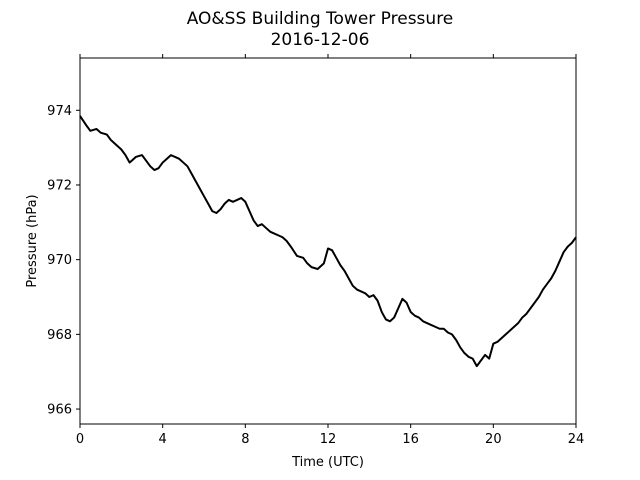 Image resolution: width=640 pixels, height=480 pixels. What do you see at coordinates (59, 335) in the screenshot?
I see `y-tick-label: 968` at bounding box center [59, 335].